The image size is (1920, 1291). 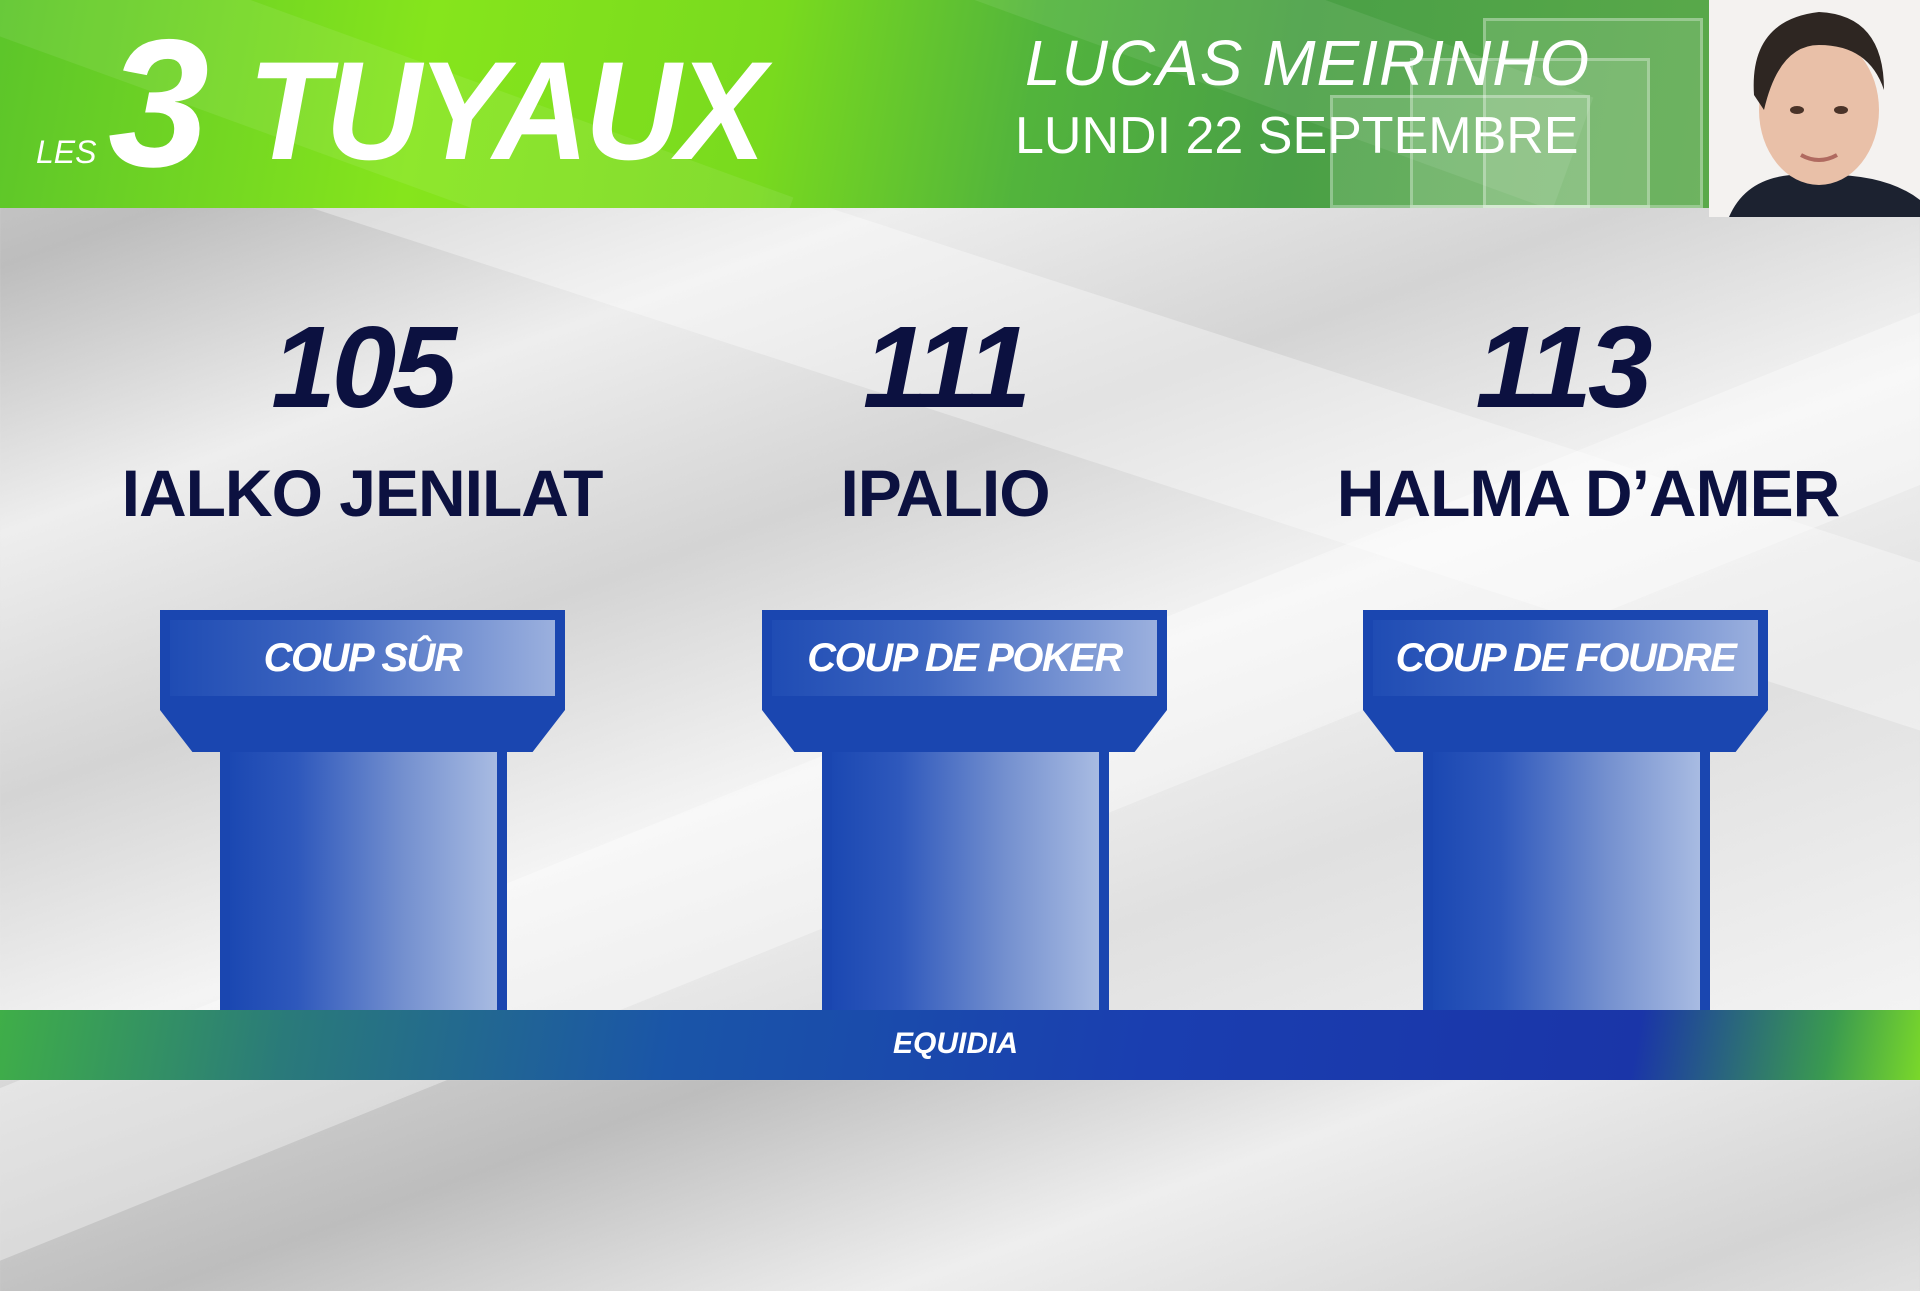 I want to click on equidia-logo: EQUIDIA, so click(x=956, y=1043).